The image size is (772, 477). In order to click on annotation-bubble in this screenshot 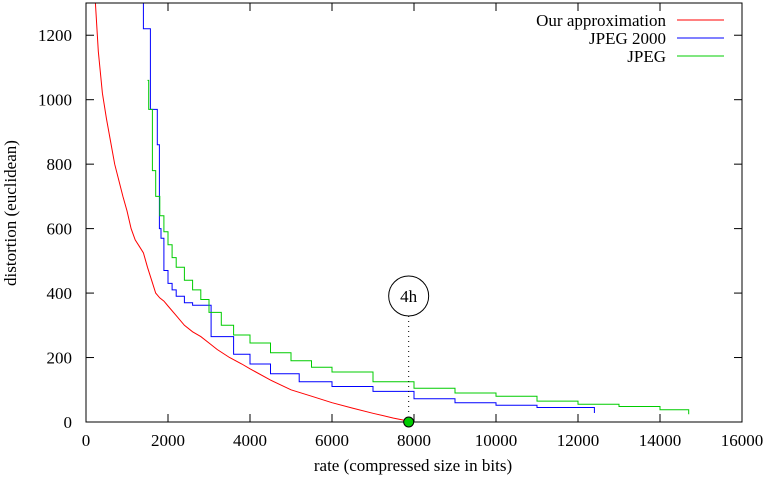, I will do `click(409, 296)`.